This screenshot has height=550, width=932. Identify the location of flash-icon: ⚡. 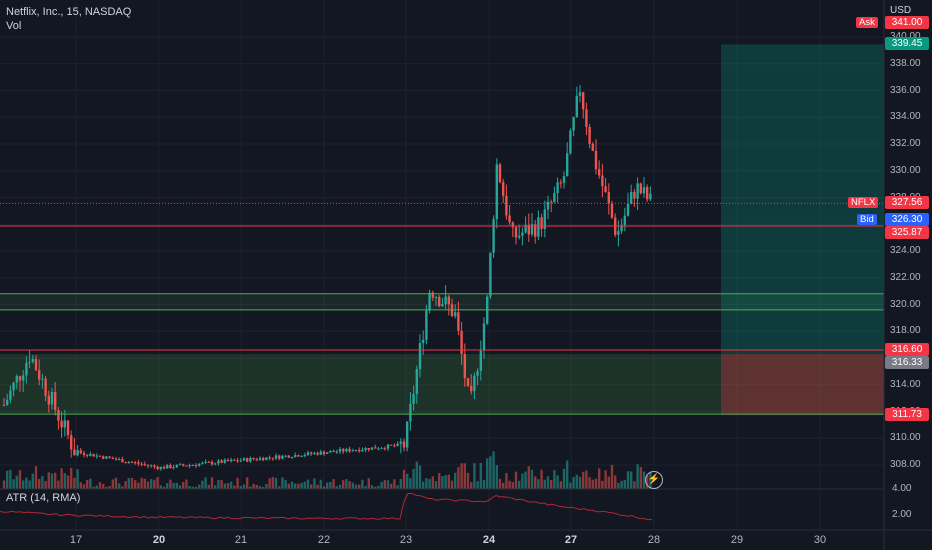
(654, 480).